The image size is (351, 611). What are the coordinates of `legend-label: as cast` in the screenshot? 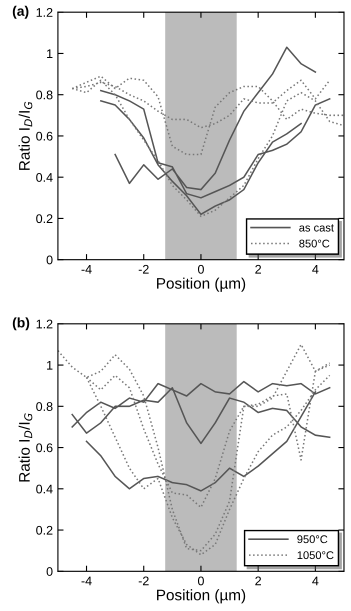 It's located at (316, 228).